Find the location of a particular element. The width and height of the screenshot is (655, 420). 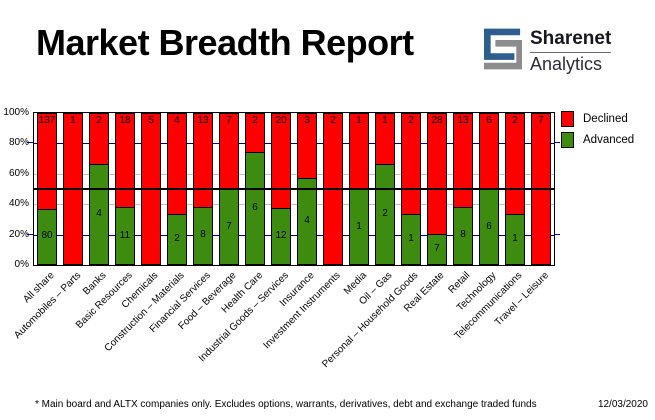

x-label-automobiles-parts: Automobiles – Parts is located at coordinates (47, 306).